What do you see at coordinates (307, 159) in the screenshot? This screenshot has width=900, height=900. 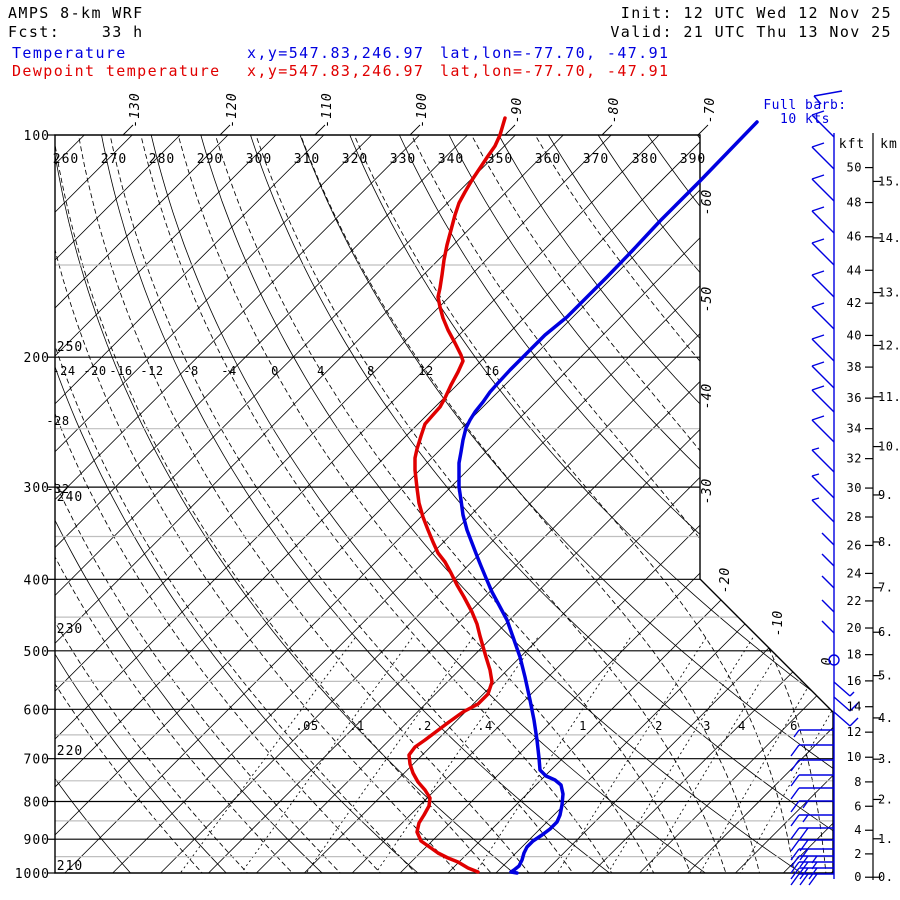 I see `dry-adiabat-label-top: 310` at bounding box center [307, 159].